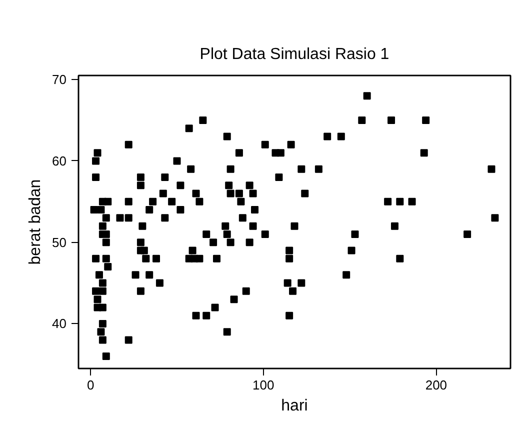 The width and height of the screenshot is (519, 442). What do you see at coordinates (59, 242) in the screenshot?
I see `y-tick-label: 50` at bounding box center [59, 242].